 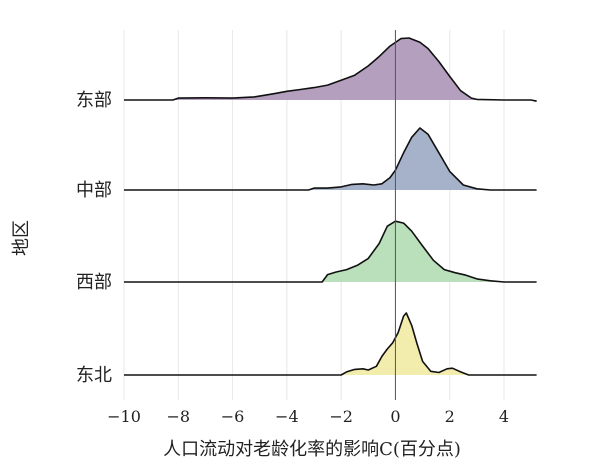 What do you see at coordinates (21, 238) in the screenshot?
I see `y-axis-title: 地区` at bounding box center [21, 238].